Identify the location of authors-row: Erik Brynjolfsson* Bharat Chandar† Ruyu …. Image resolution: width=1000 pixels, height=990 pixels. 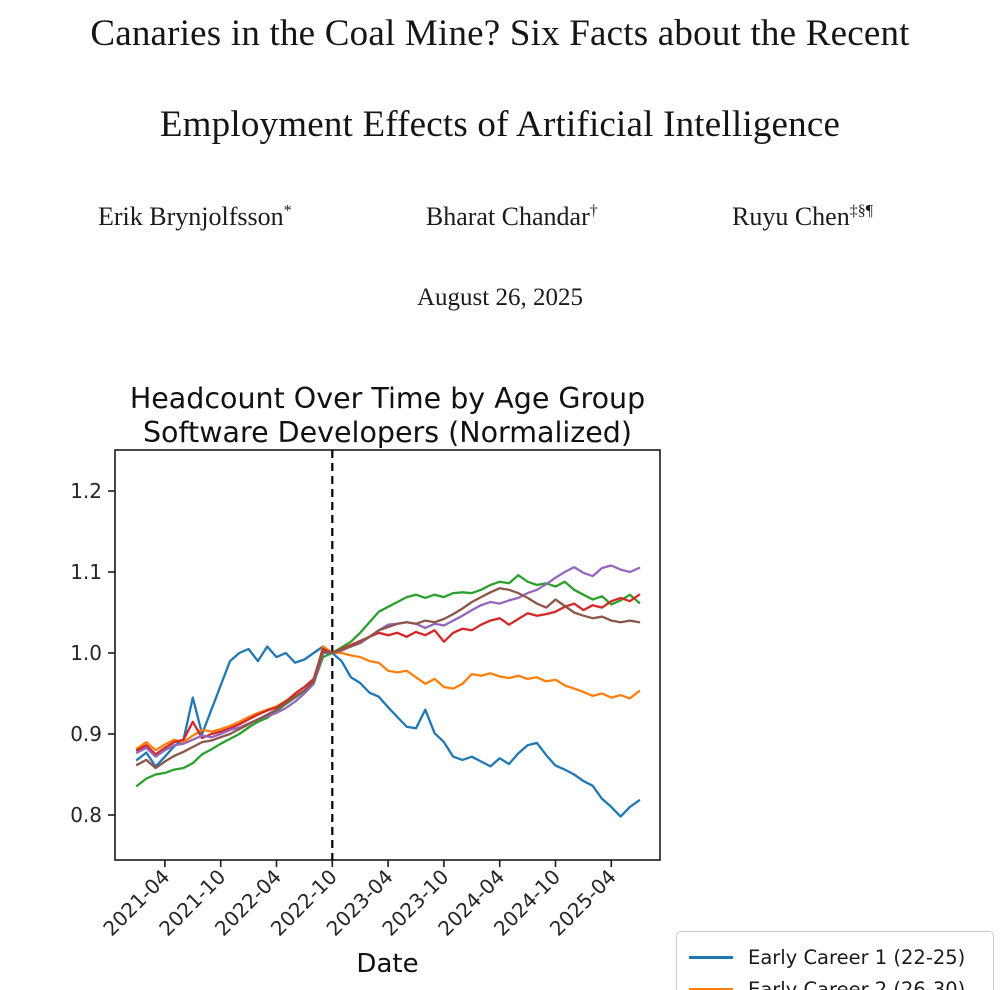
(485, 217).